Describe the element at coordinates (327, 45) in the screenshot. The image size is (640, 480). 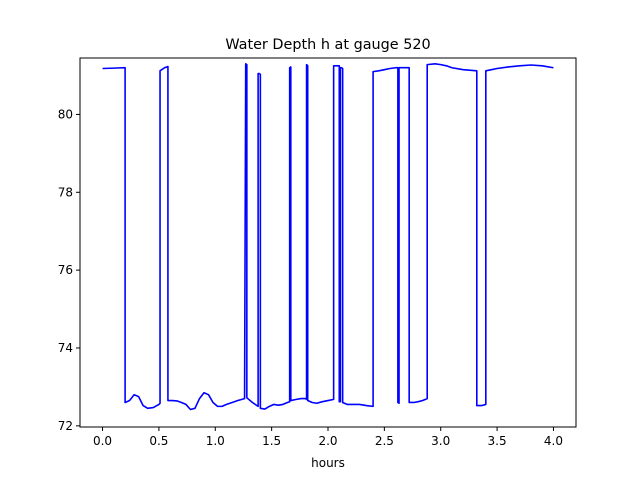
I see `chart-title: Water Depth h at gauge 520` at that location.